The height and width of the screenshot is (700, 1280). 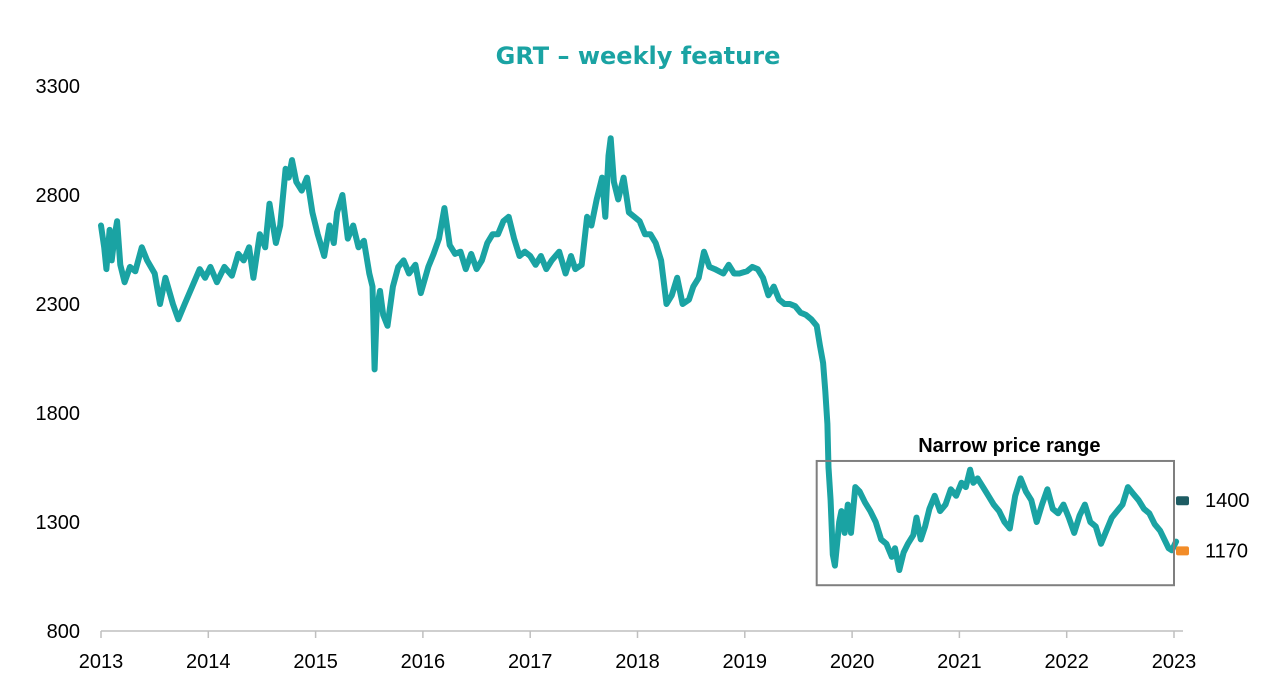 What do you see at coordinates (58, 359) in the screenshot?
I see `y-axis-ticks: 800 1300 1800 2300 2800 3300` at bounding box center [58, 359].